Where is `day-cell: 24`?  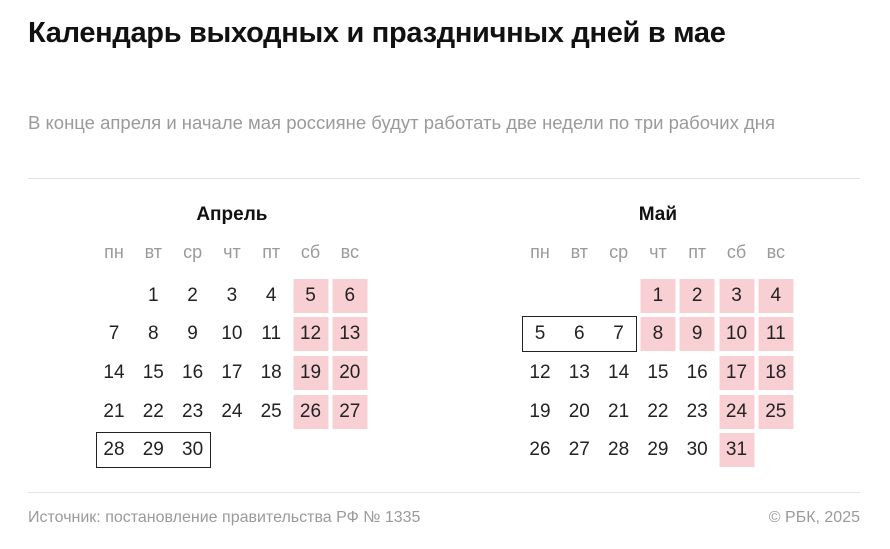
day-cell: 24 is located at coordinates (232, 411).